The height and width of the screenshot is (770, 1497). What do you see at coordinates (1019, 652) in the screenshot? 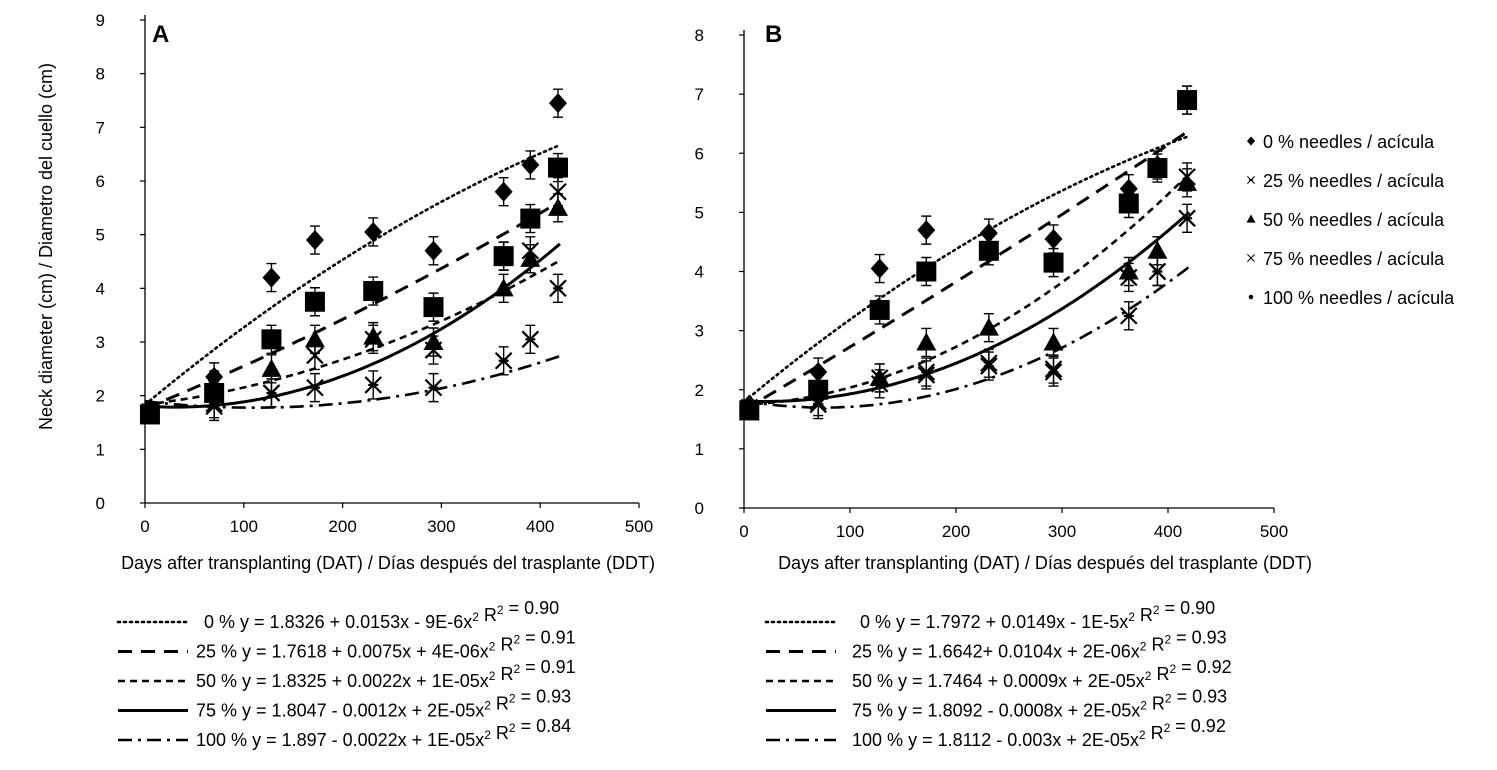
I see `eq-equation: y = 1.6642+ 0.0104x + 2E-06x` at bounding box center [1019, 652].